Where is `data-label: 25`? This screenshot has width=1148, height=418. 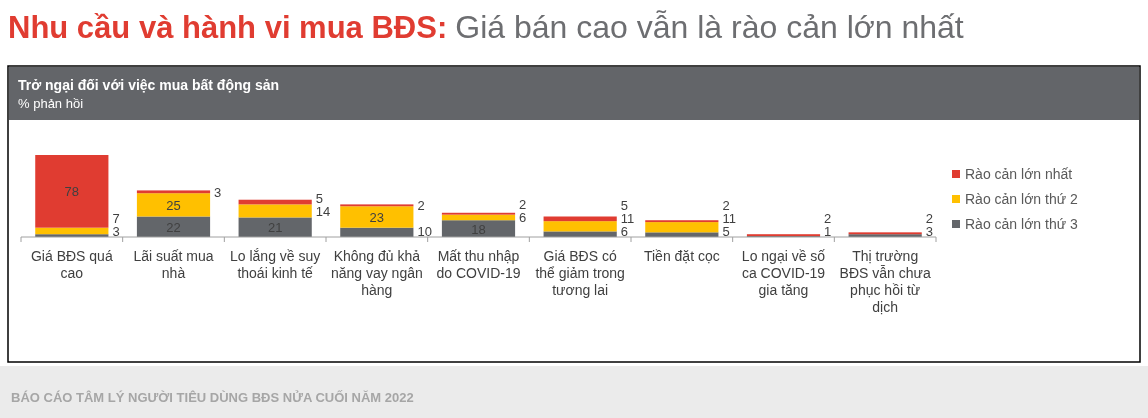
data-label: 25 is located at coordinates (173, 205).